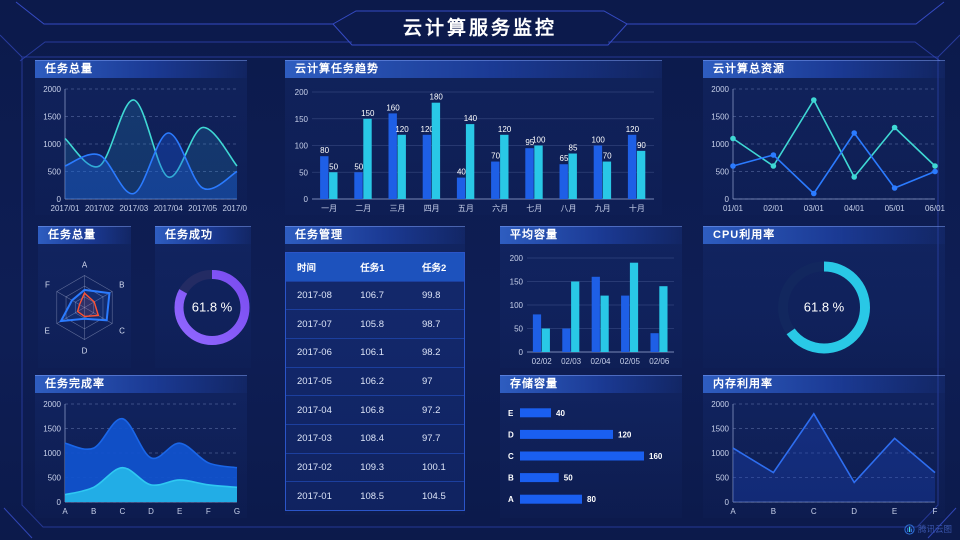 Image resolution: width=960 pixels, height=540 pixels. I want to click on svg-text: 2017/06, so click(235, 208).